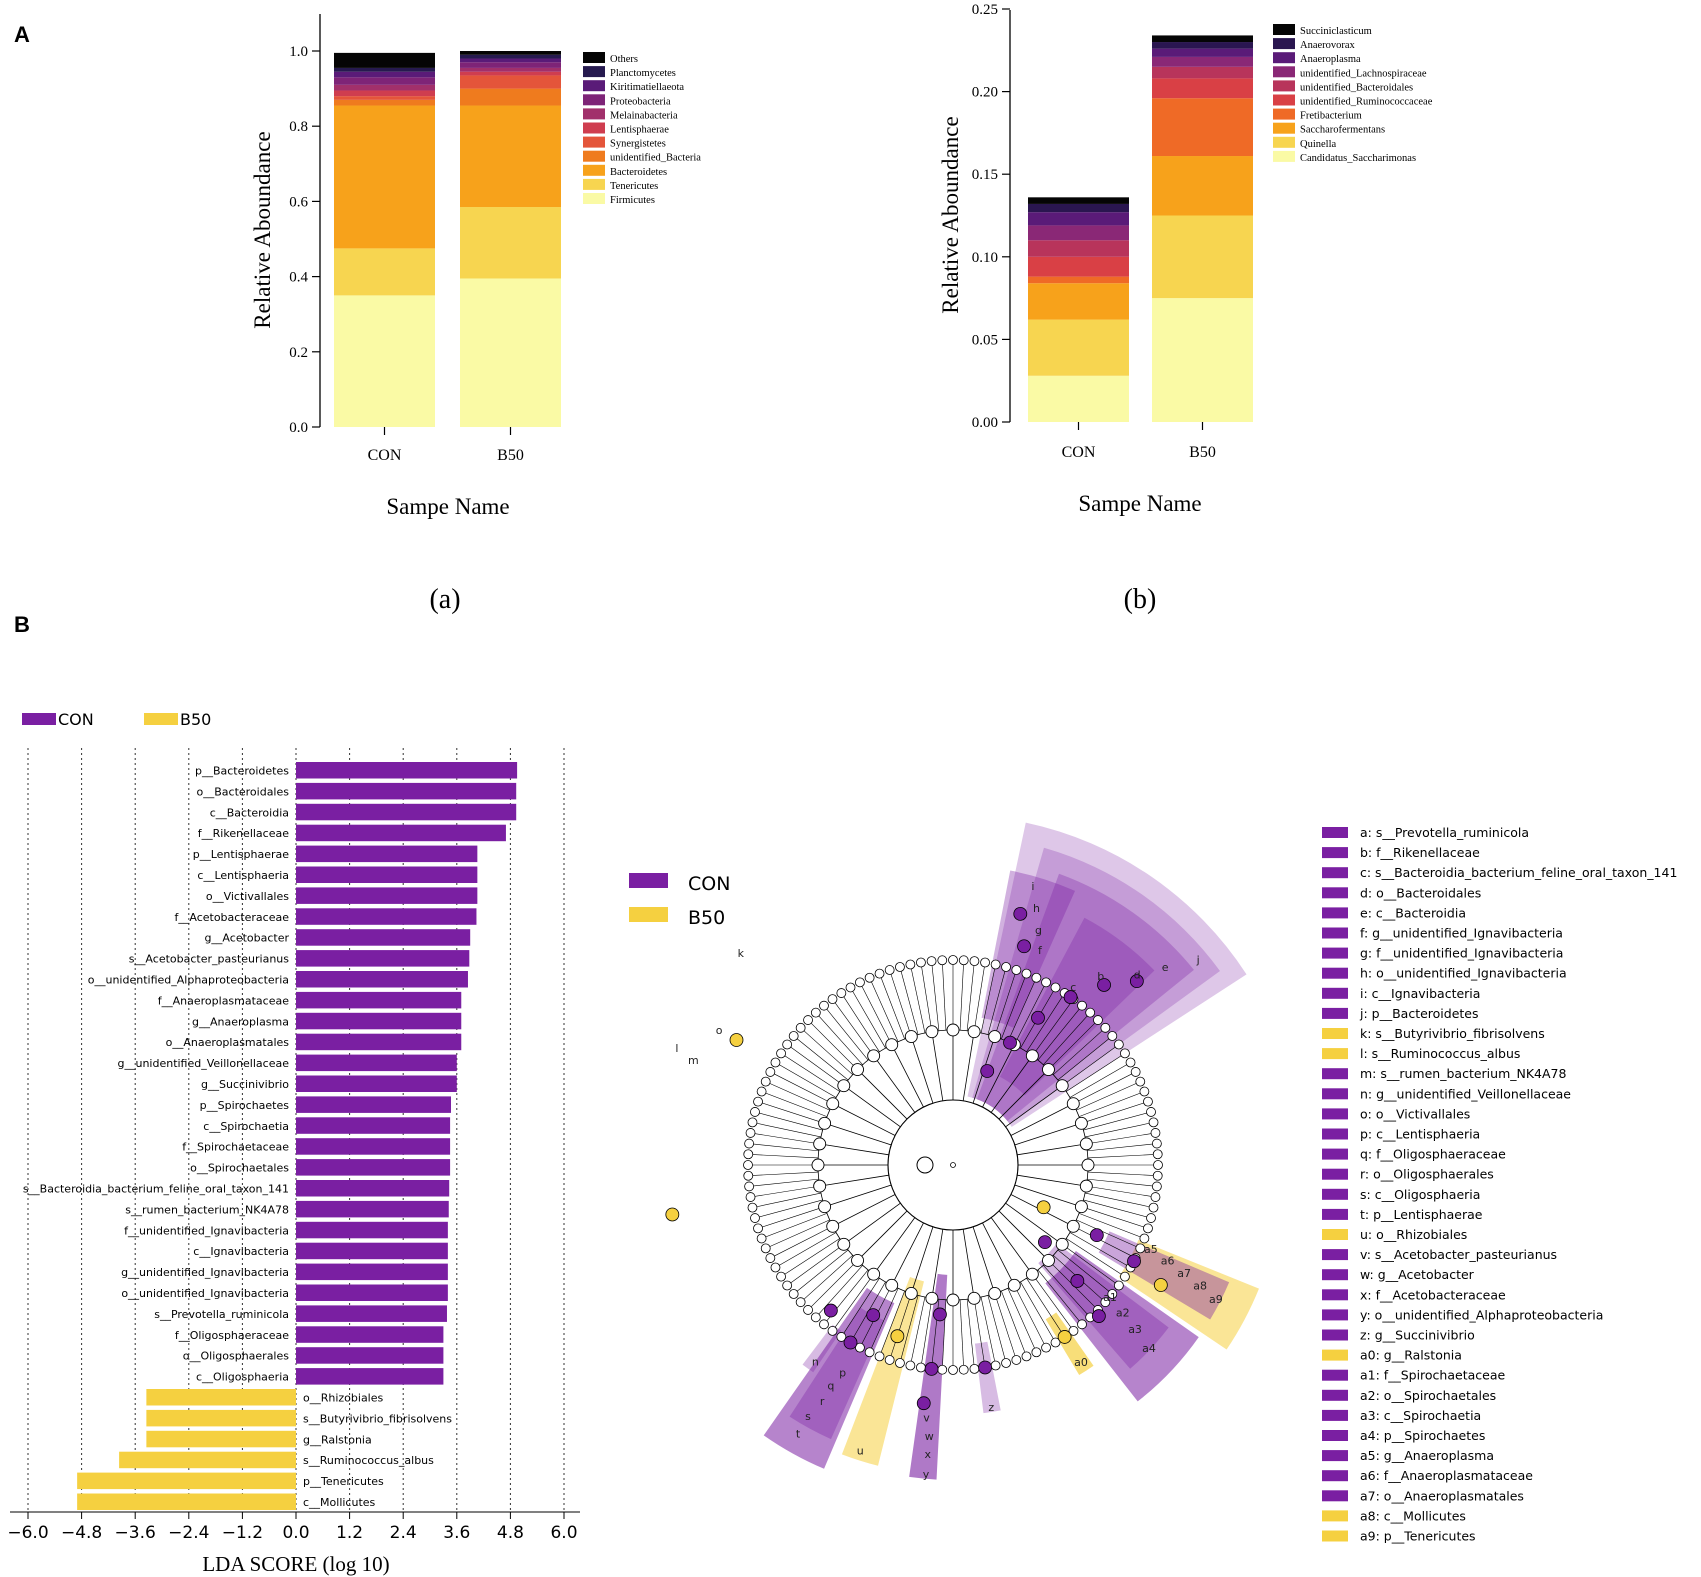 The width and height of the screenshot is (1701, 1577). I want to click on bar-segment-con-anaeroplasma, so click(1078, 219).